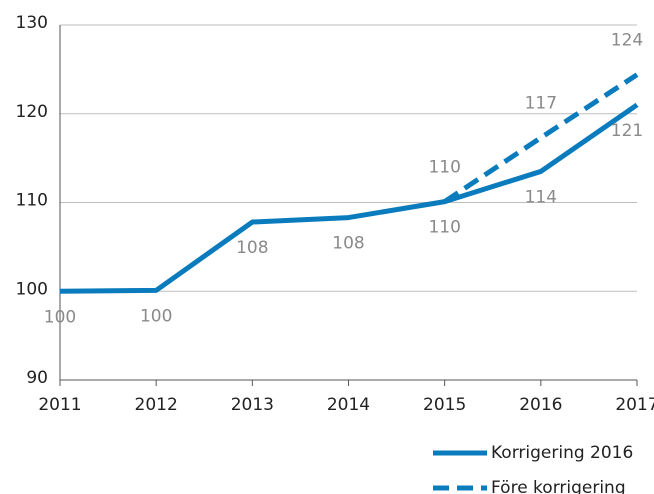 Image resolution: width=654 pixels, height=494 pixels. What do you see at coordinates (627, 131) in the screenshot?
I see `data-label: 121` at bounding box center [627, 131].